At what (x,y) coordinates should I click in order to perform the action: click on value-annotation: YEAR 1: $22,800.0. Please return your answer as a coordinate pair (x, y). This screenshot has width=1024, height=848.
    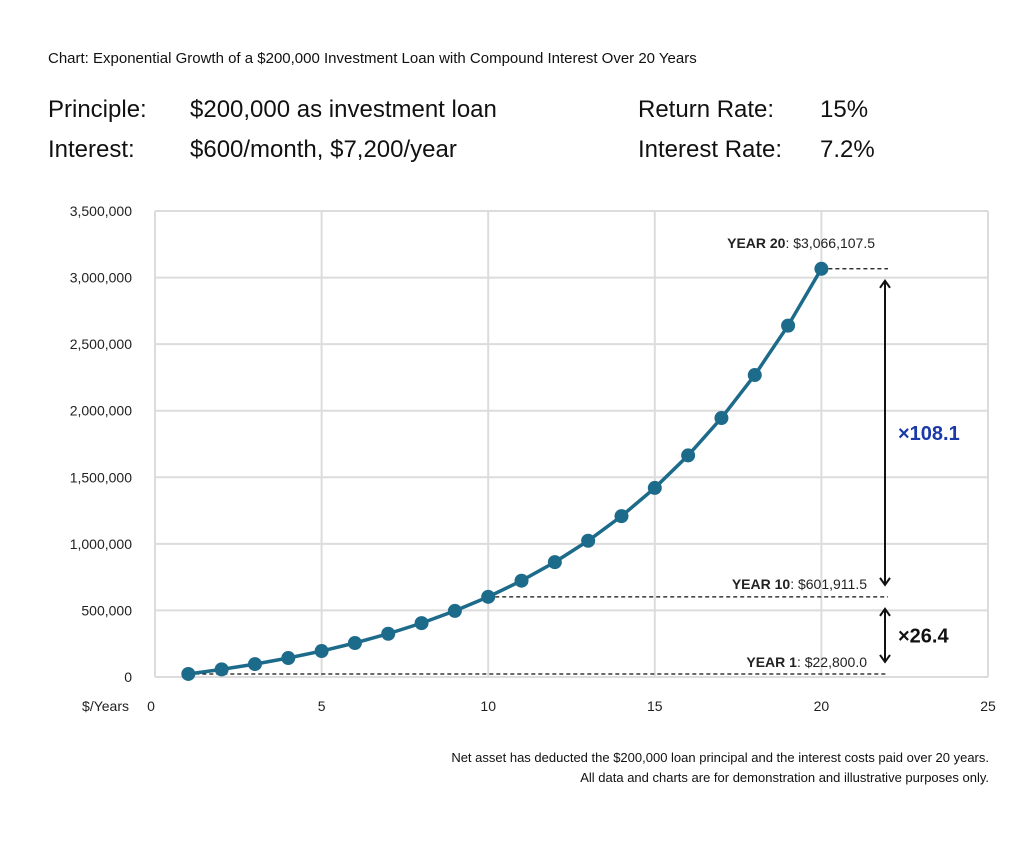
    Looking at the image, I should click on (806, 662).